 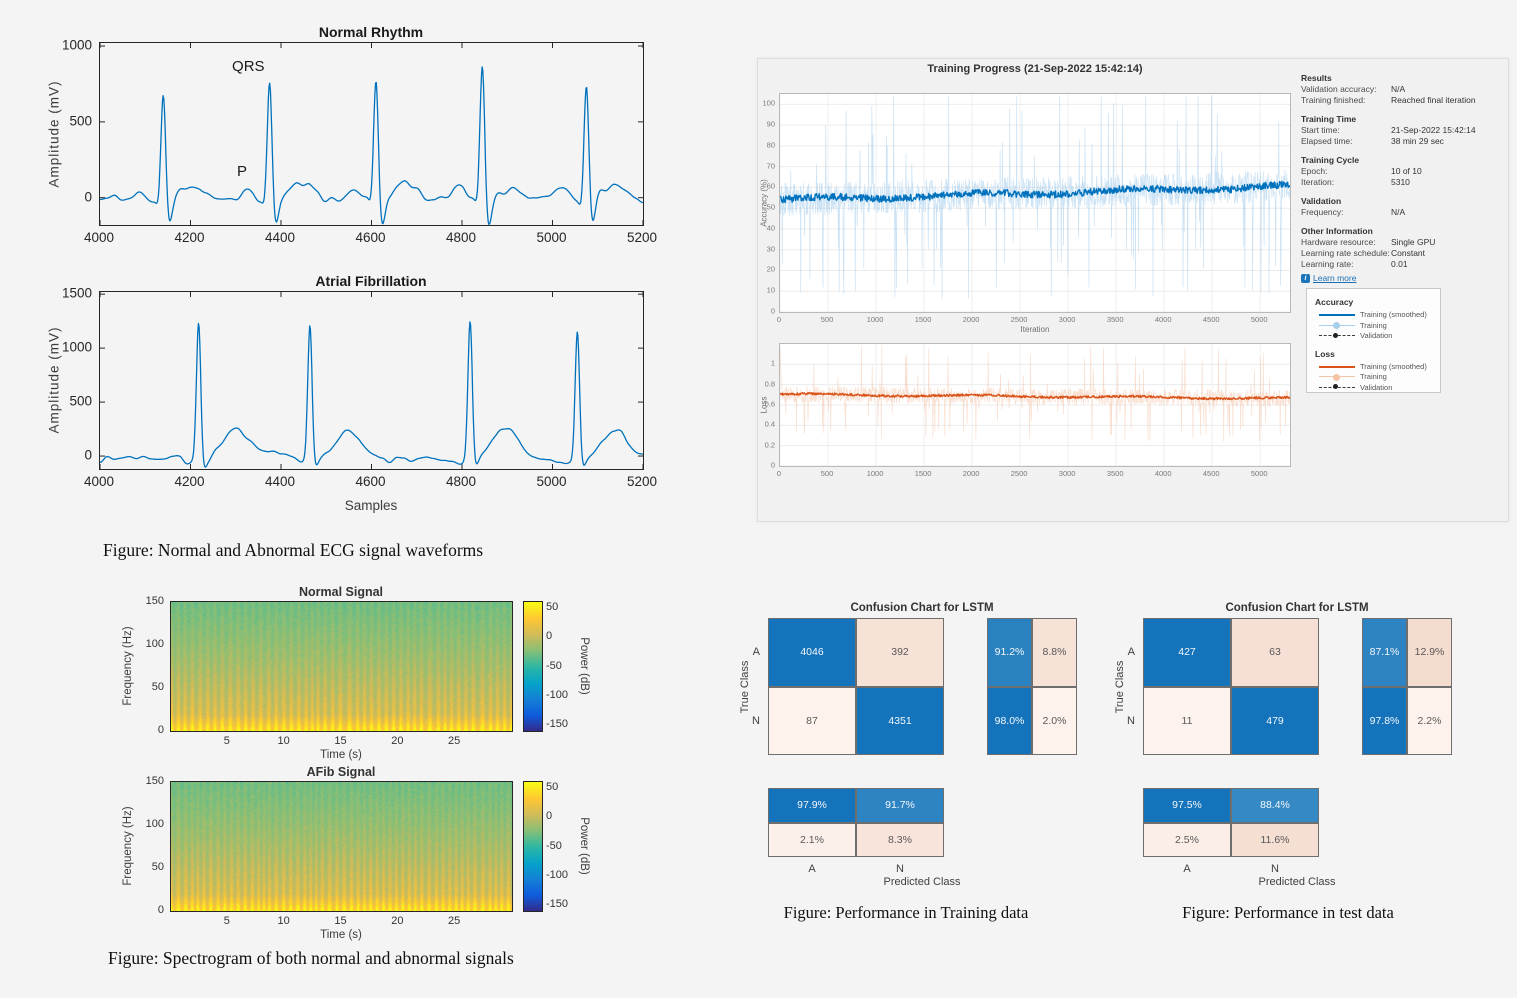 What do you see at coordinates (1275, 720) in the screenshot?
I see `confusion-cell-value: 479` at bounding box center [1275, 720].